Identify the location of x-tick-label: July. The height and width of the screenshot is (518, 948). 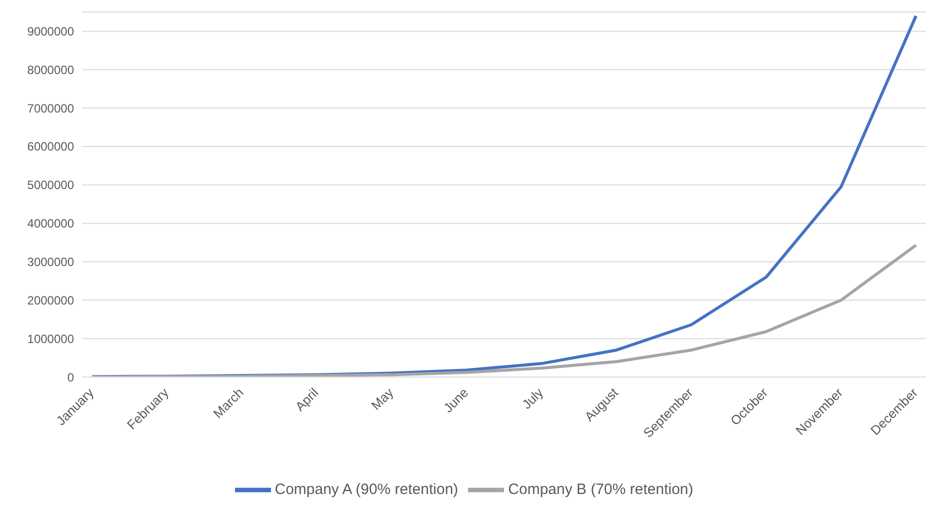
(532, 398).